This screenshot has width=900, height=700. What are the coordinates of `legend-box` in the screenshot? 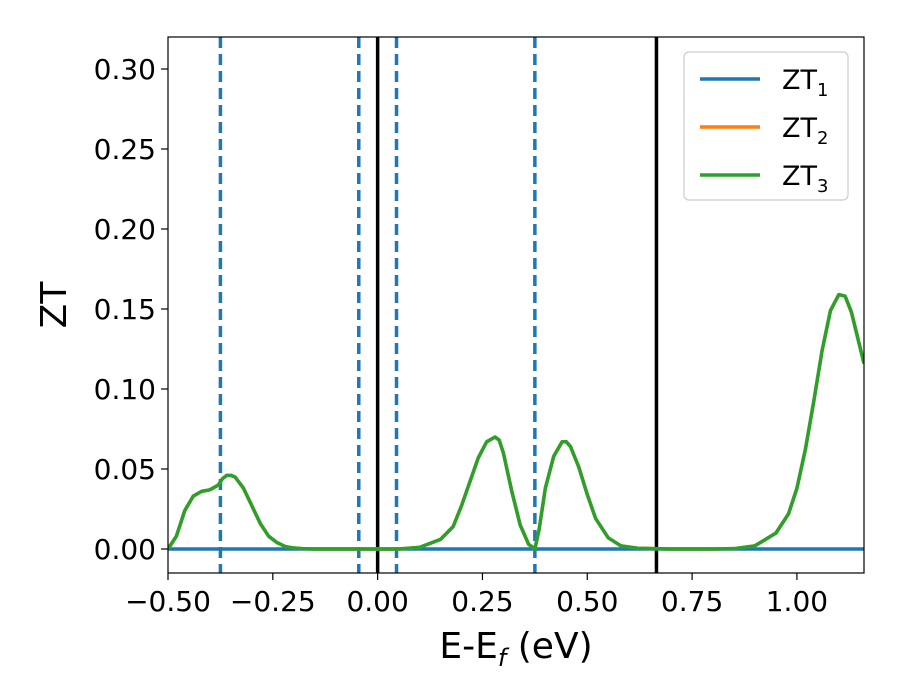 It's located at (766, 126).